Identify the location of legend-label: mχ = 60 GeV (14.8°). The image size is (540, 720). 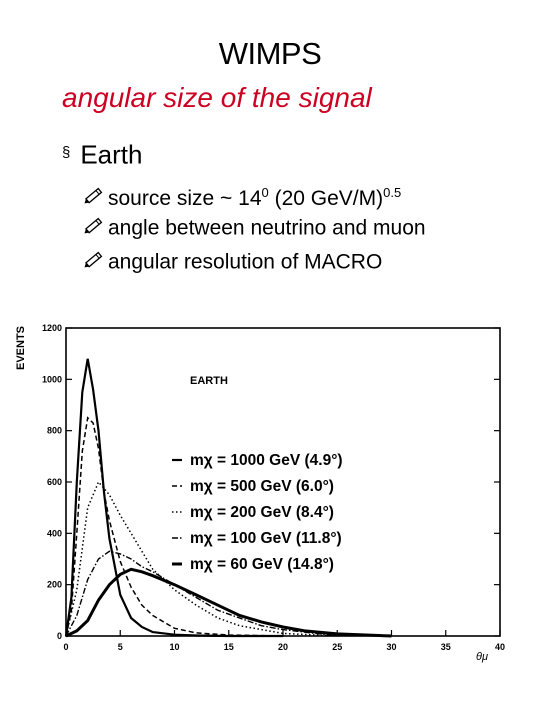
(262, 564).